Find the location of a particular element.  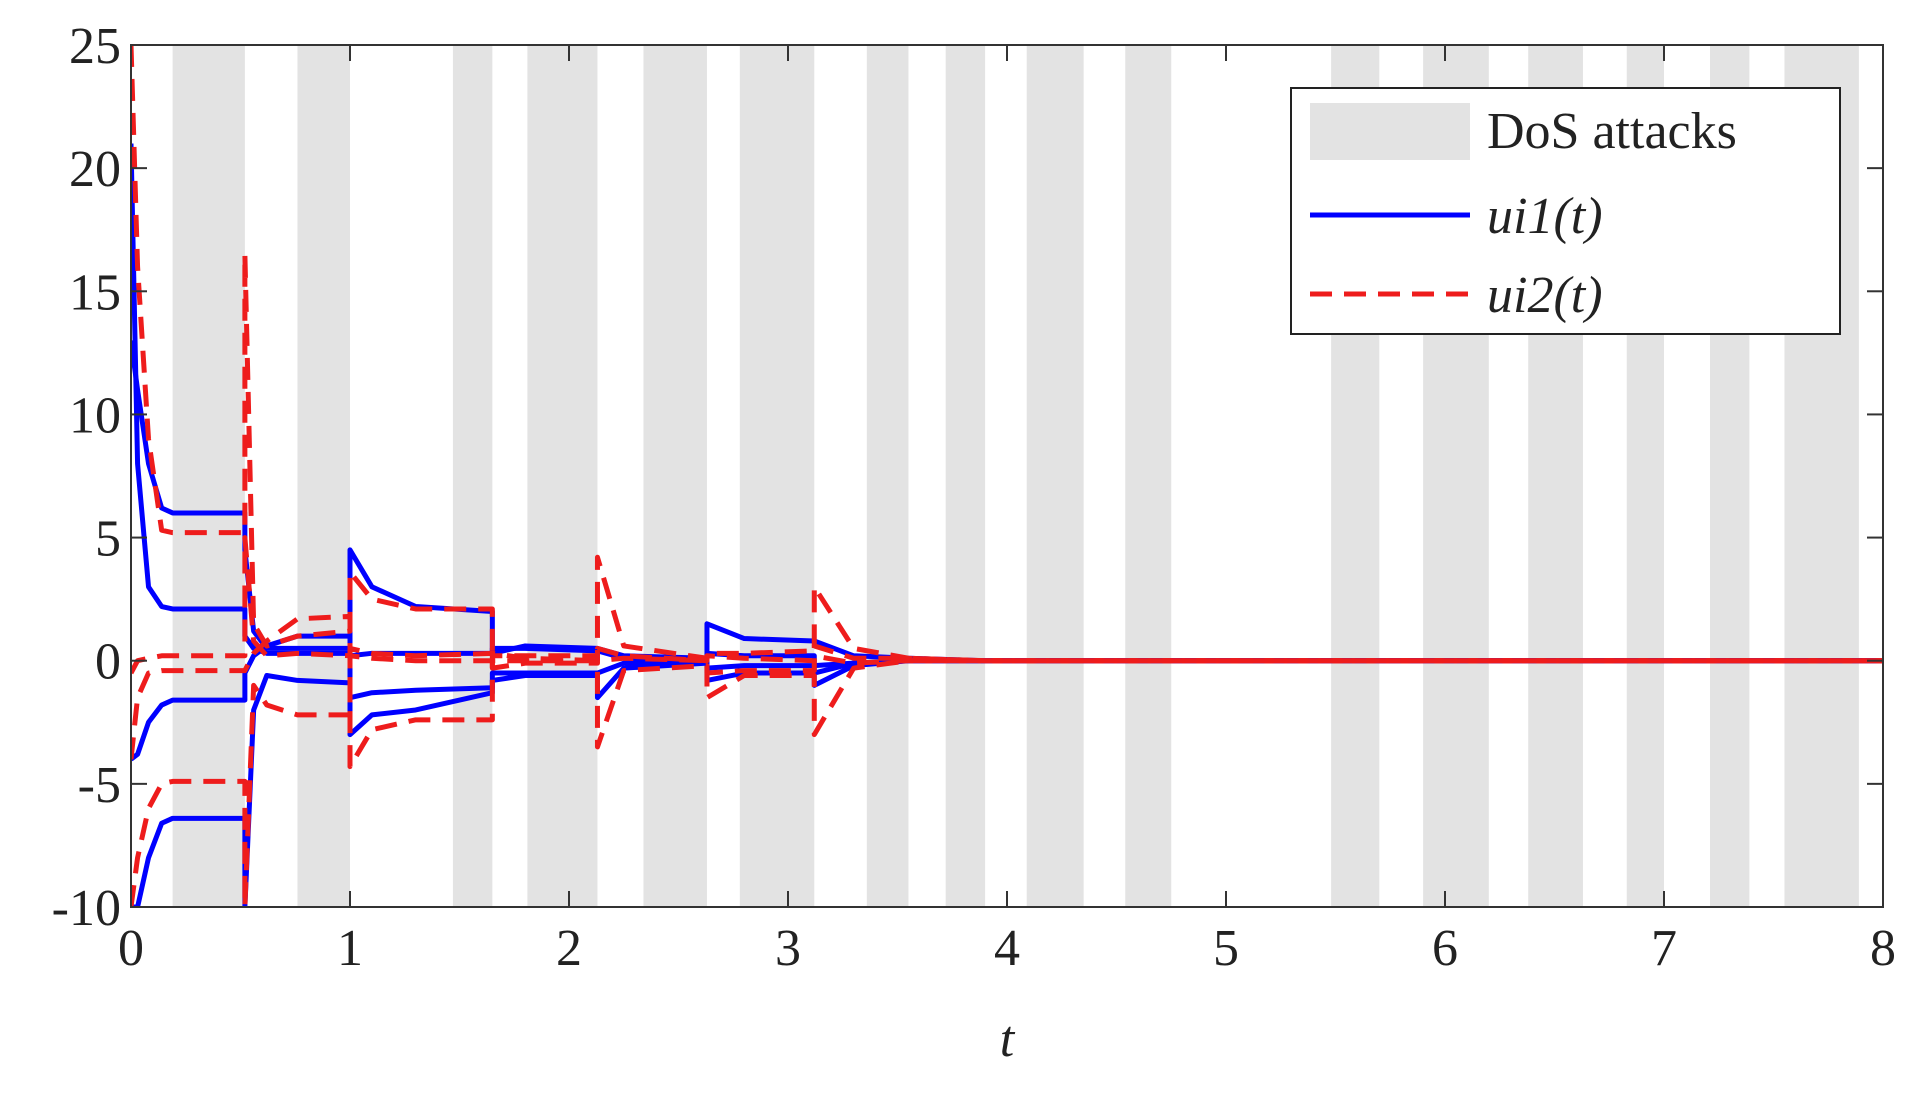

legend-label: DoS attacks is located at coordinates (1612, 131).